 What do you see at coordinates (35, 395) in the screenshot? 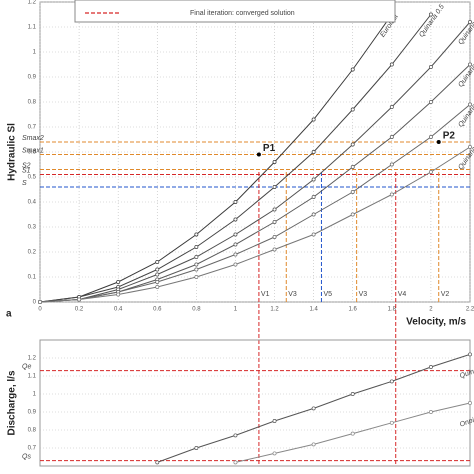
I see `y-tick-label: 1` at bounding box center [35, 395].